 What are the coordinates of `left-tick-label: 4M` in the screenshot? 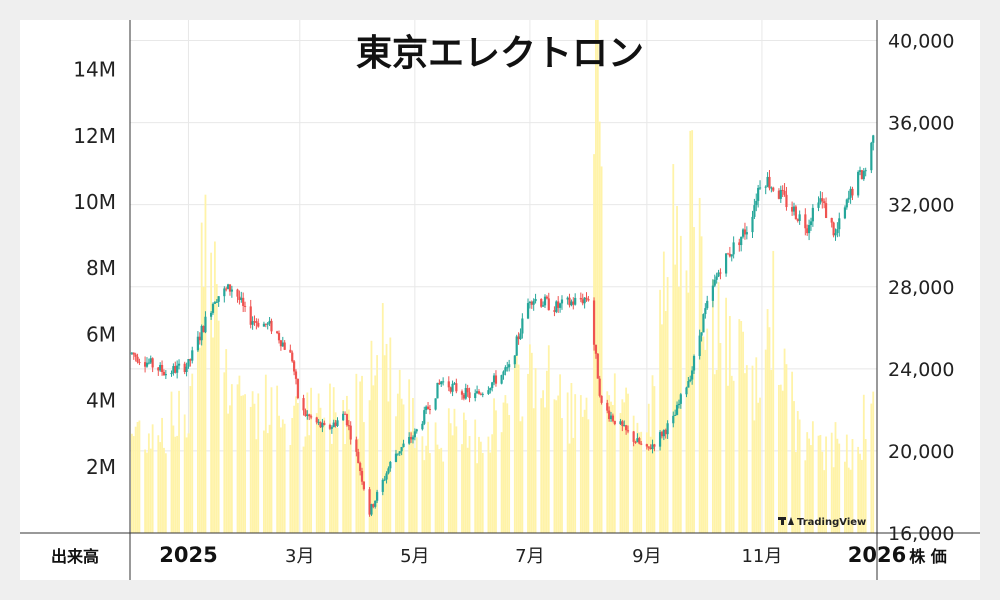 It's located at (101, 401).